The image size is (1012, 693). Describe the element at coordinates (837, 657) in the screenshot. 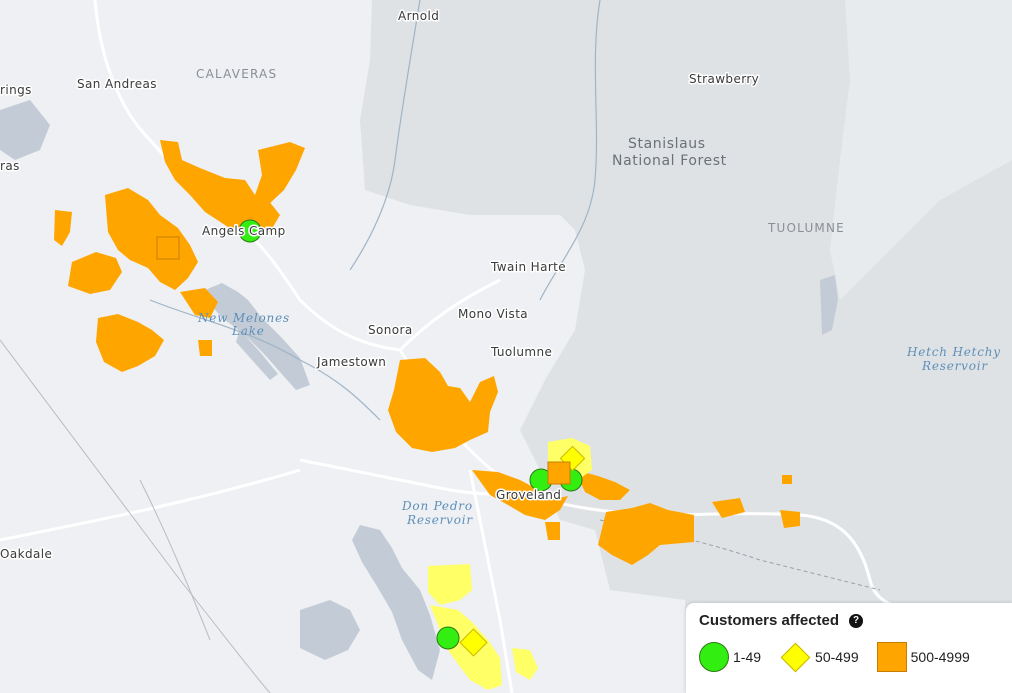

I see `legend-label-50-499: 50-499` at that location.